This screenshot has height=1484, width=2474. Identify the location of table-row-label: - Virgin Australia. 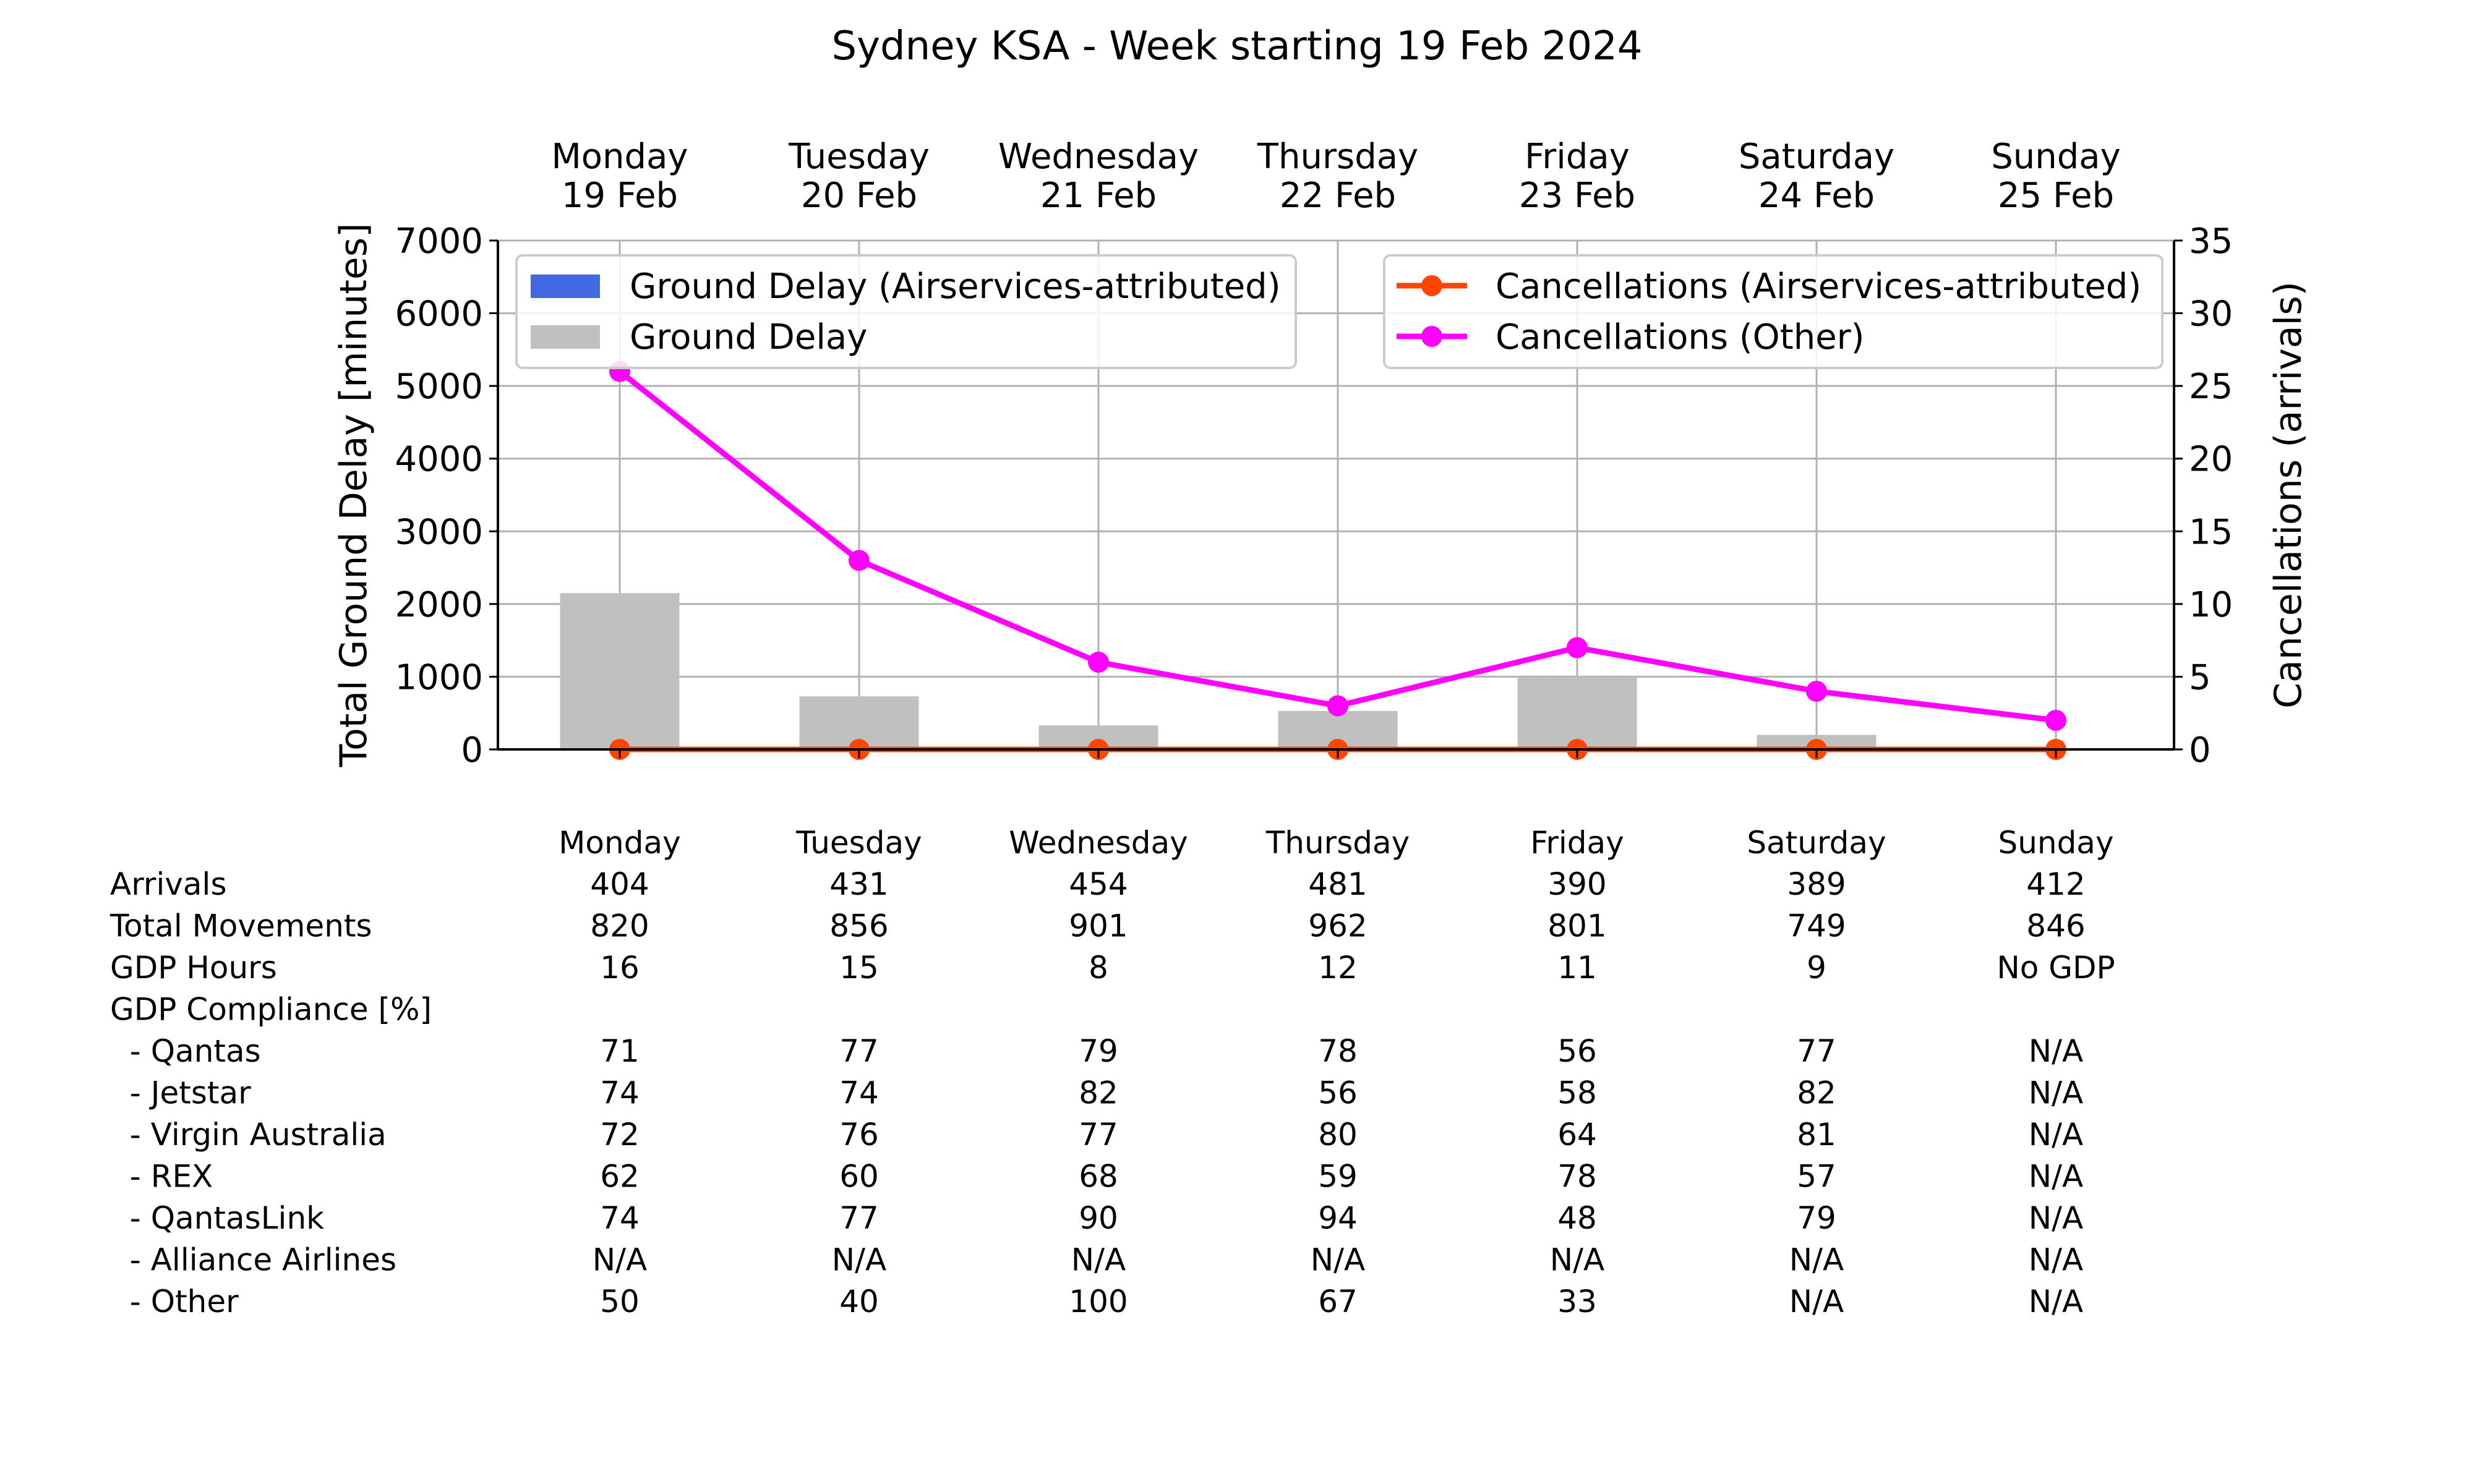
(248, 1135).